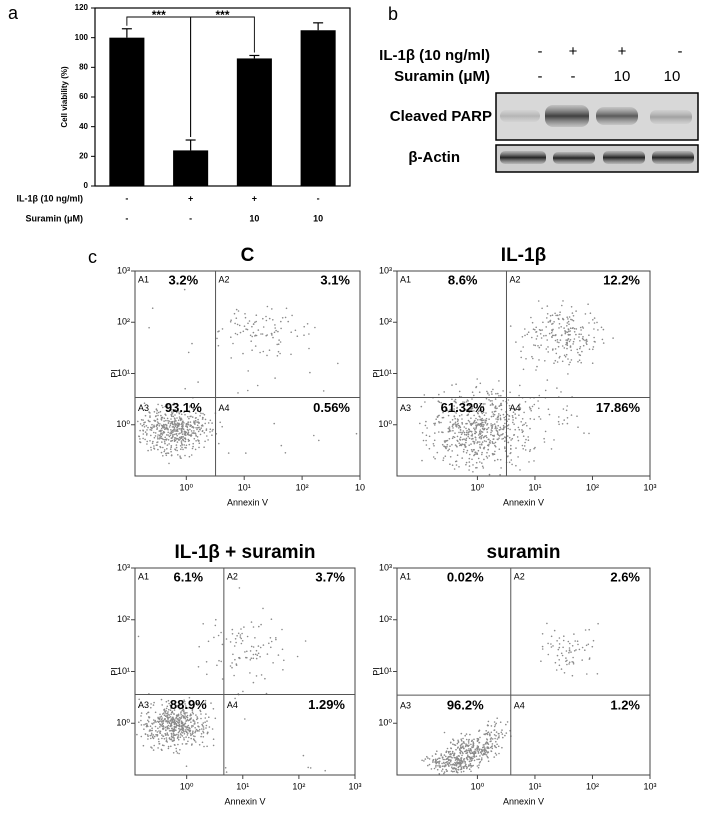  What do you see at coordinates (188, 704) in the screenshot?
I see `quadrant-percent: 88.9%` at bounding box center [188, 704].